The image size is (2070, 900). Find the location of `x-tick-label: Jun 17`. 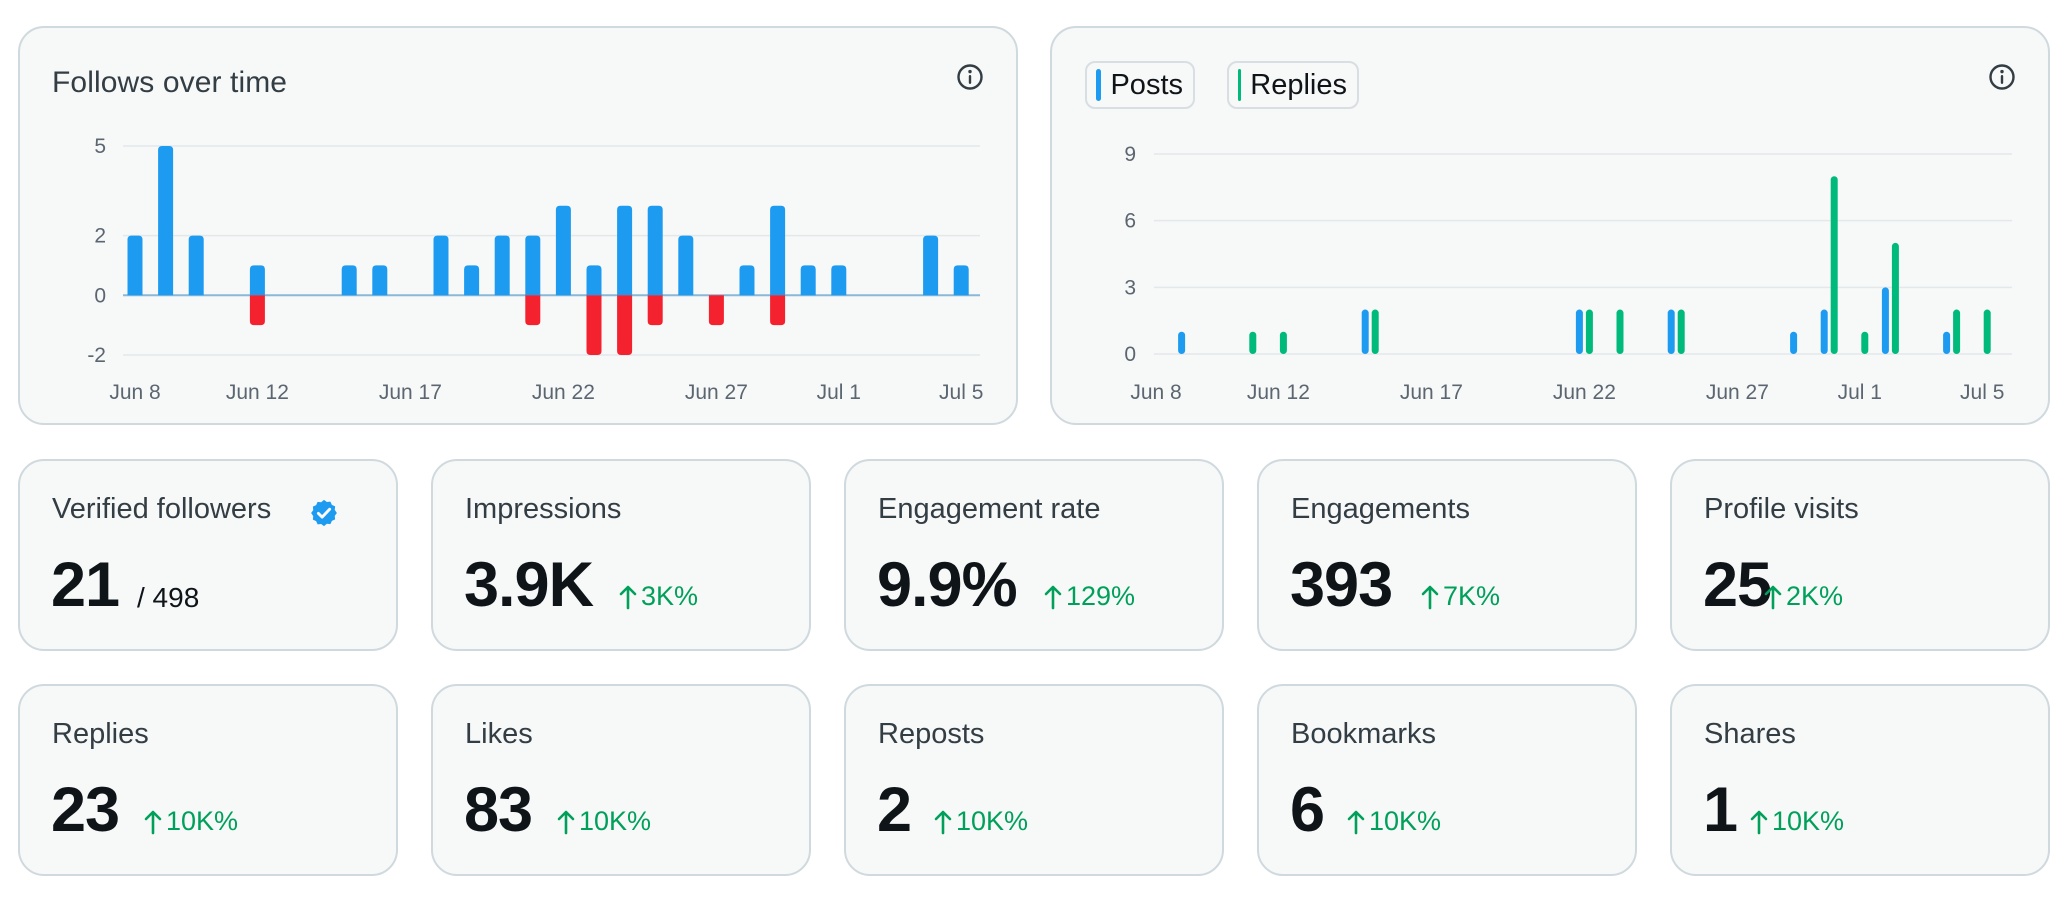

x-tick-label: Jun 17 is located at coordinates (1431, 392).